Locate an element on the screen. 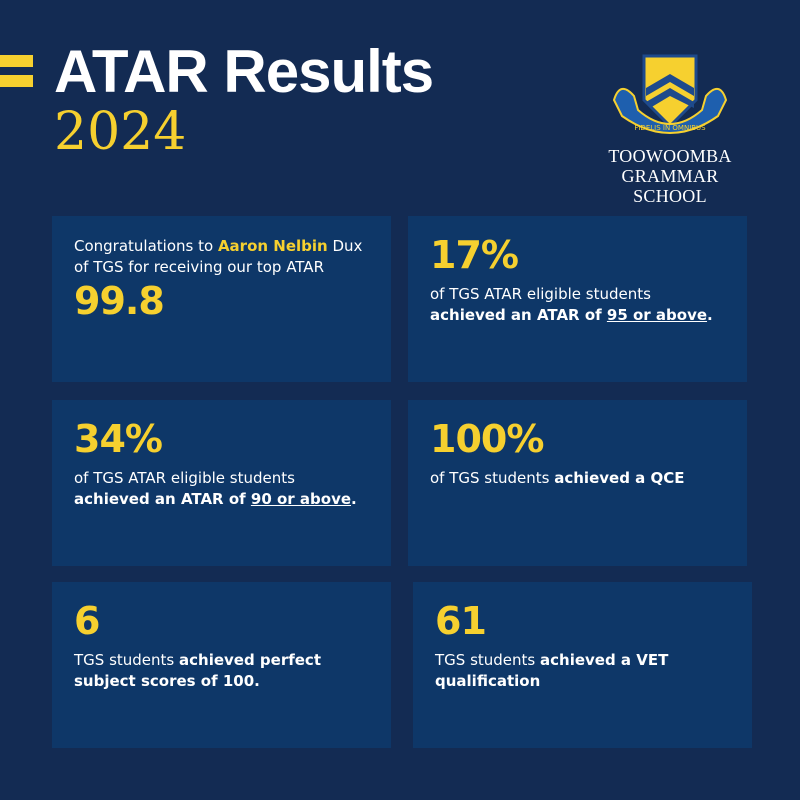 This screenshot has height=800, width=800. school-name-line2: GRAMMAR SCHOOL is located at coordinates (670, 186).